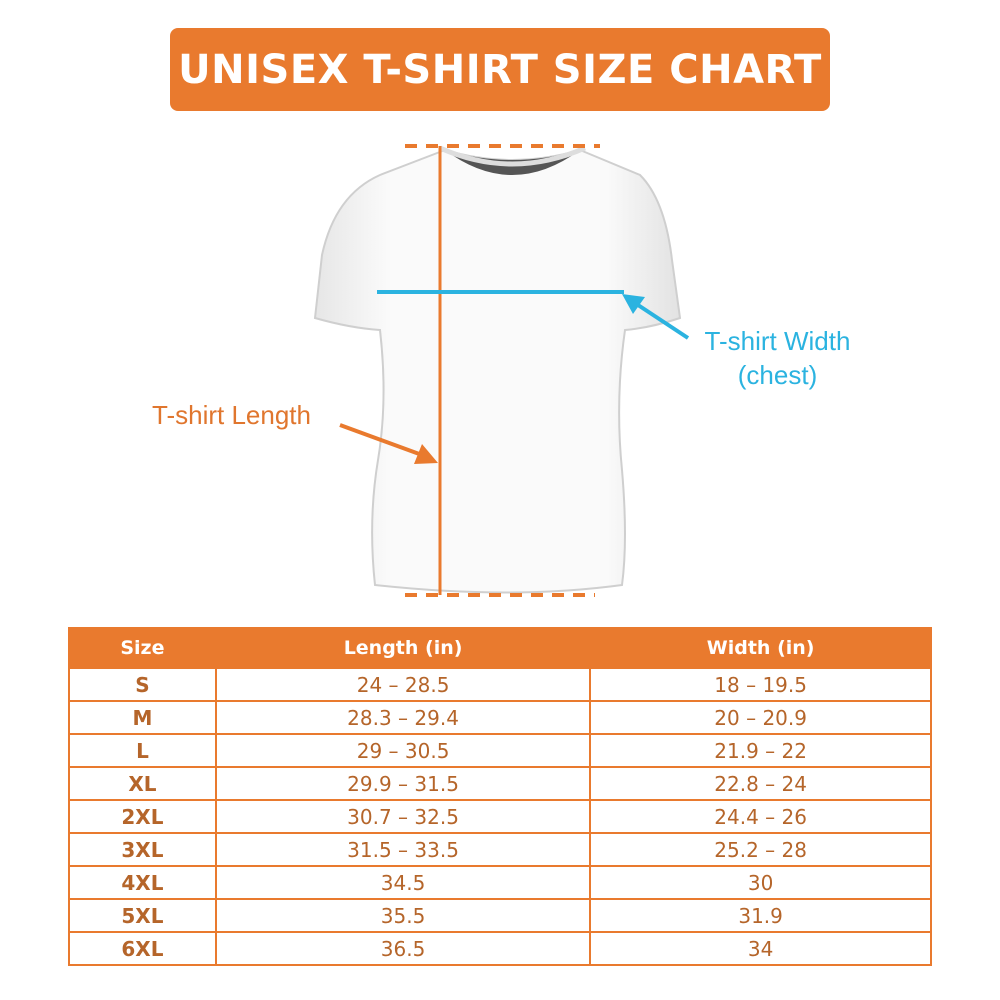 This screenshot has height=1000, width=1000. Describe the element at coordinates (777, 341) in the screenshot. I see `width-label-line1: T-shirt Width` at that location.